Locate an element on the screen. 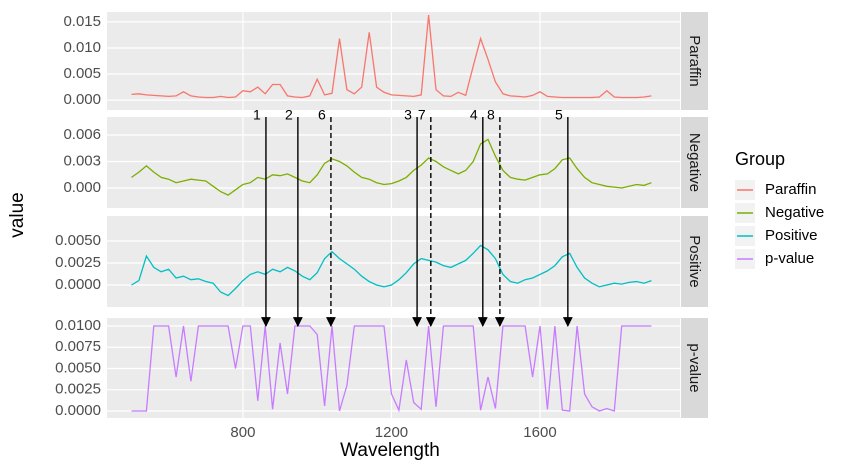  strip-label: p-value is located at coordinates (694, 367).